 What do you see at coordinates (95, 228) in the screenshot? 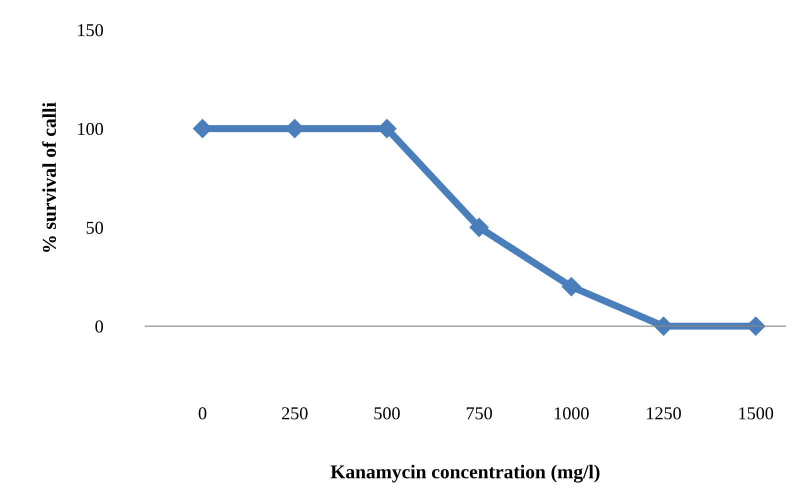
I see `y-tick-label: 50` at bounding box center [95, 228].